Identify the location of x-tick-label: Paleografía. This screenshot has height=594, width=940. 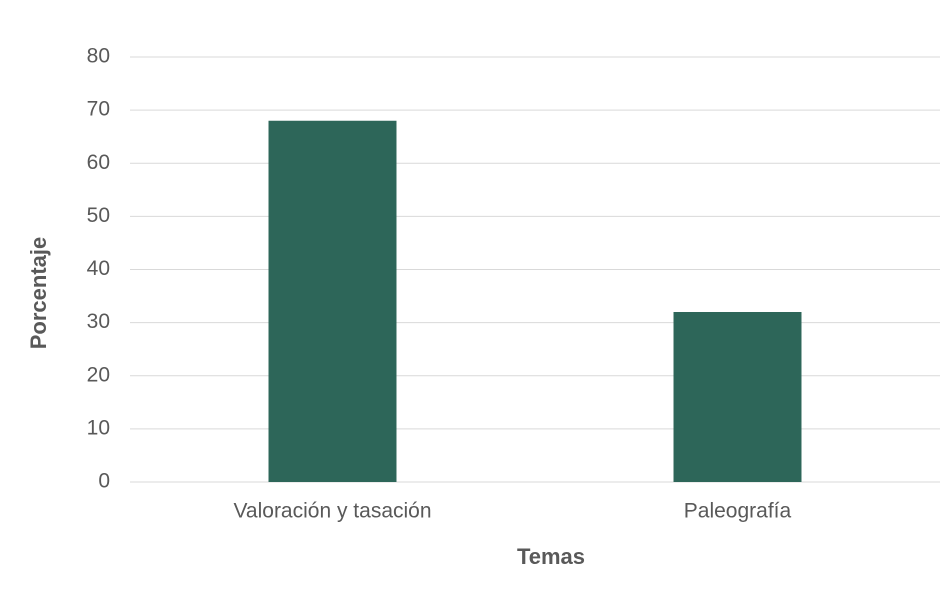
(738, 511).